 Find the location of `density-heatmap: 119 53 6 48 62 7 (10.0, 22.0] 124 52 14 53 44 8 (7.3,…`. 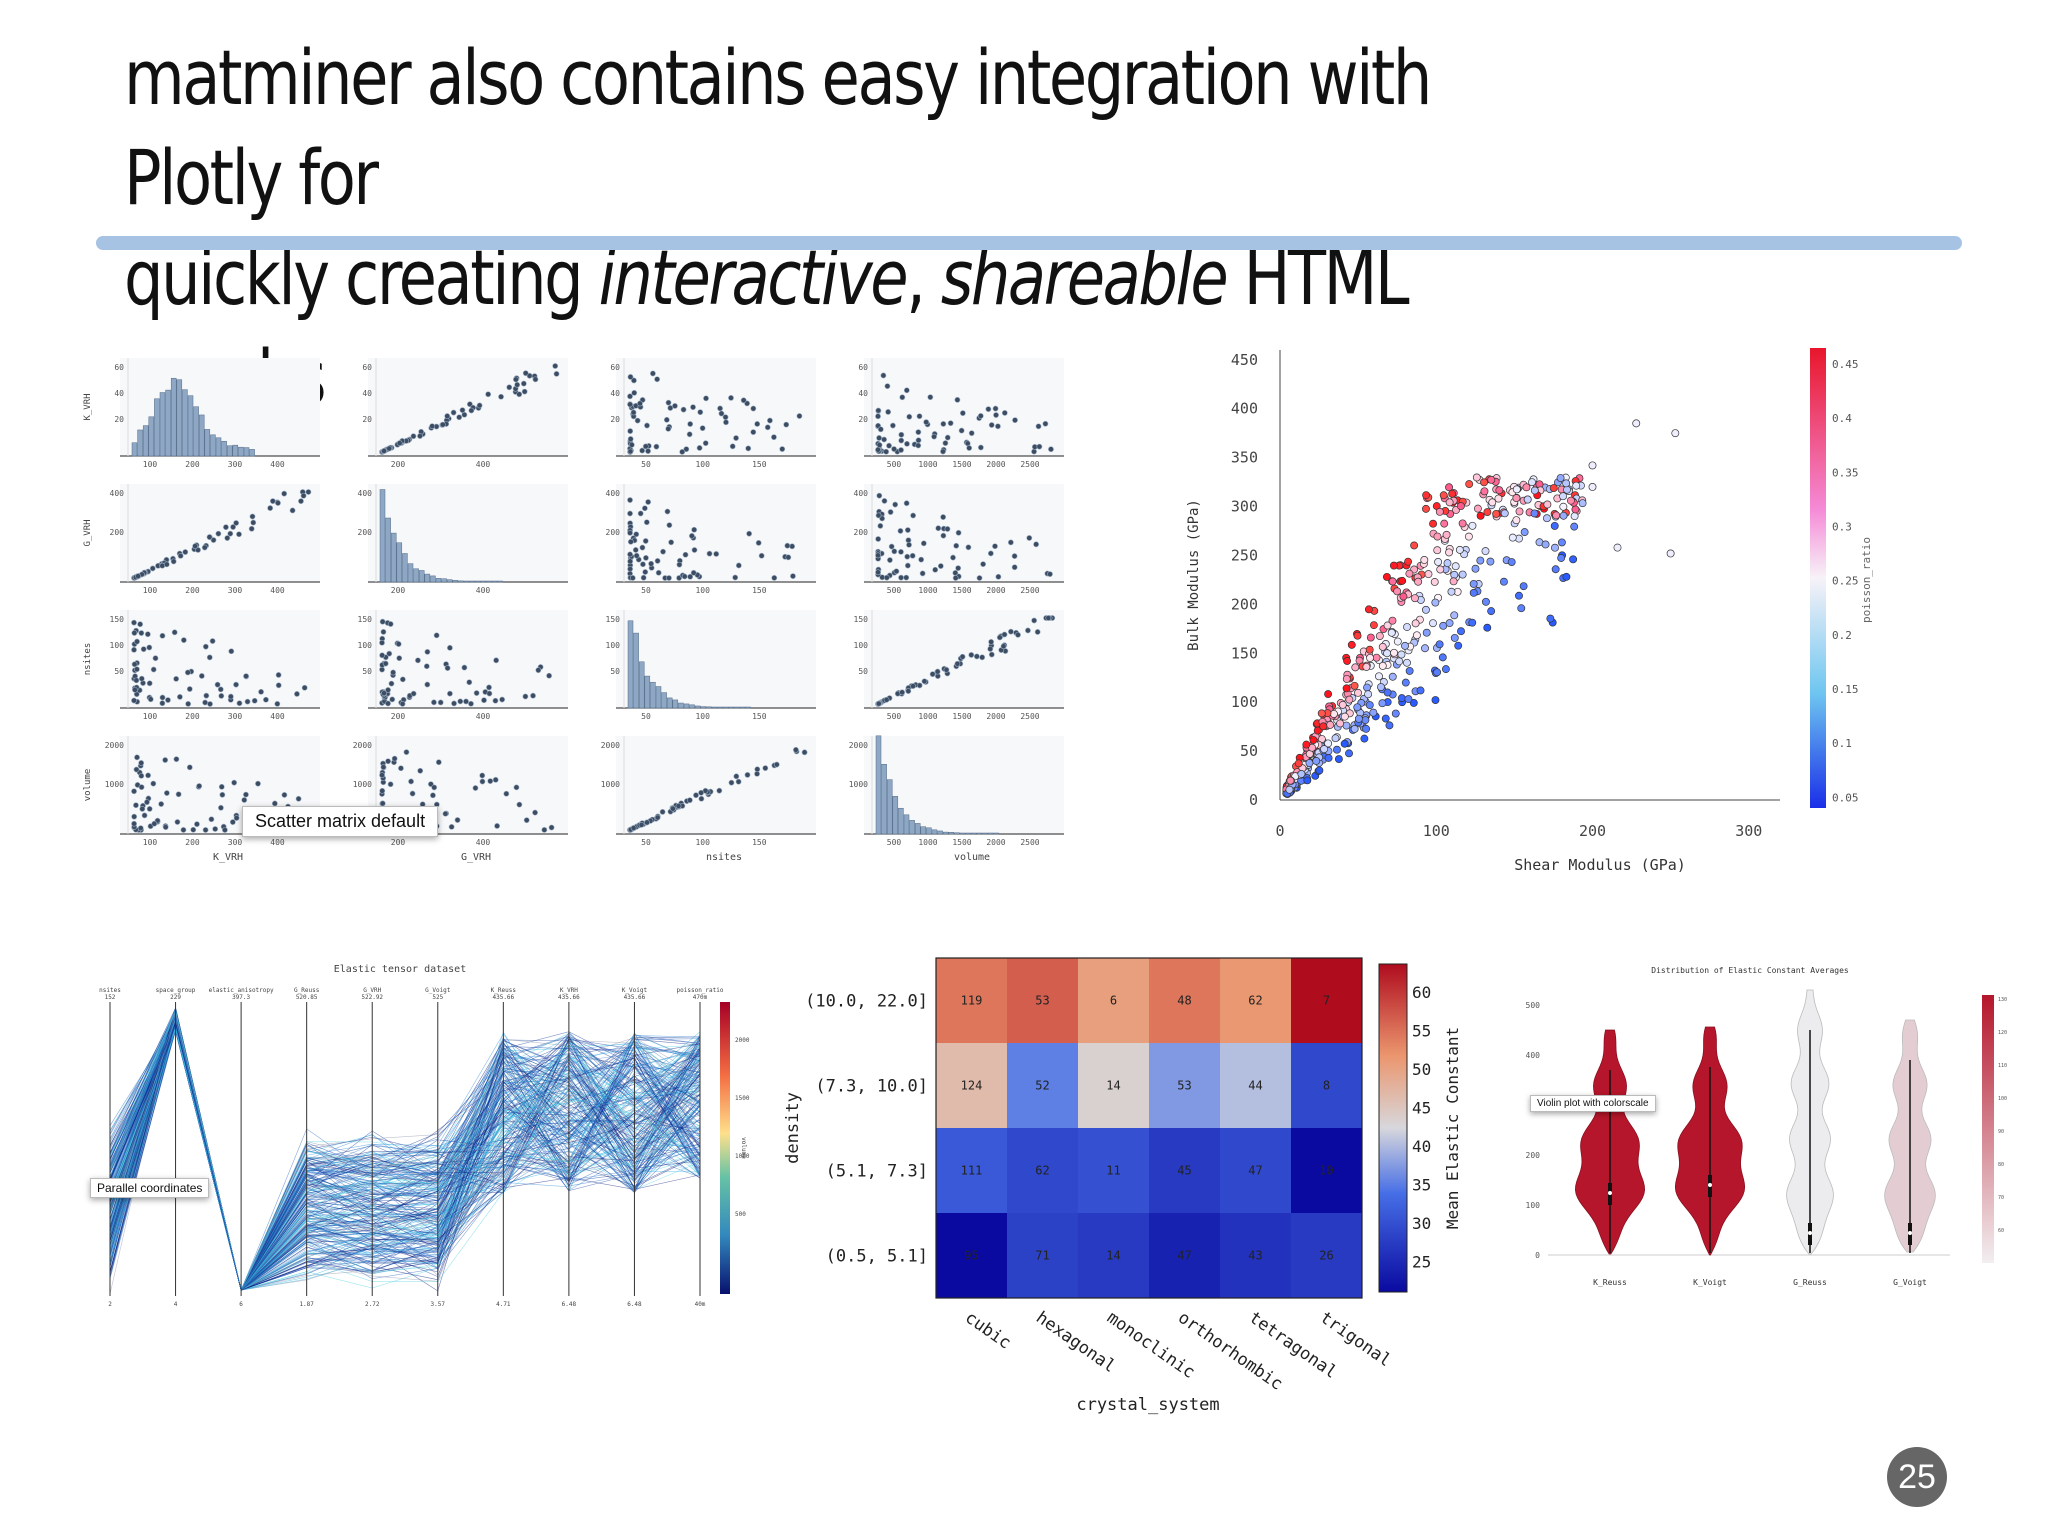

density-heatmap: 119 53 6 48 62 7 (10.0, 22.0] 124 52 14 53 44 8 (7.3,… is located at coordinates (1128, 1188).